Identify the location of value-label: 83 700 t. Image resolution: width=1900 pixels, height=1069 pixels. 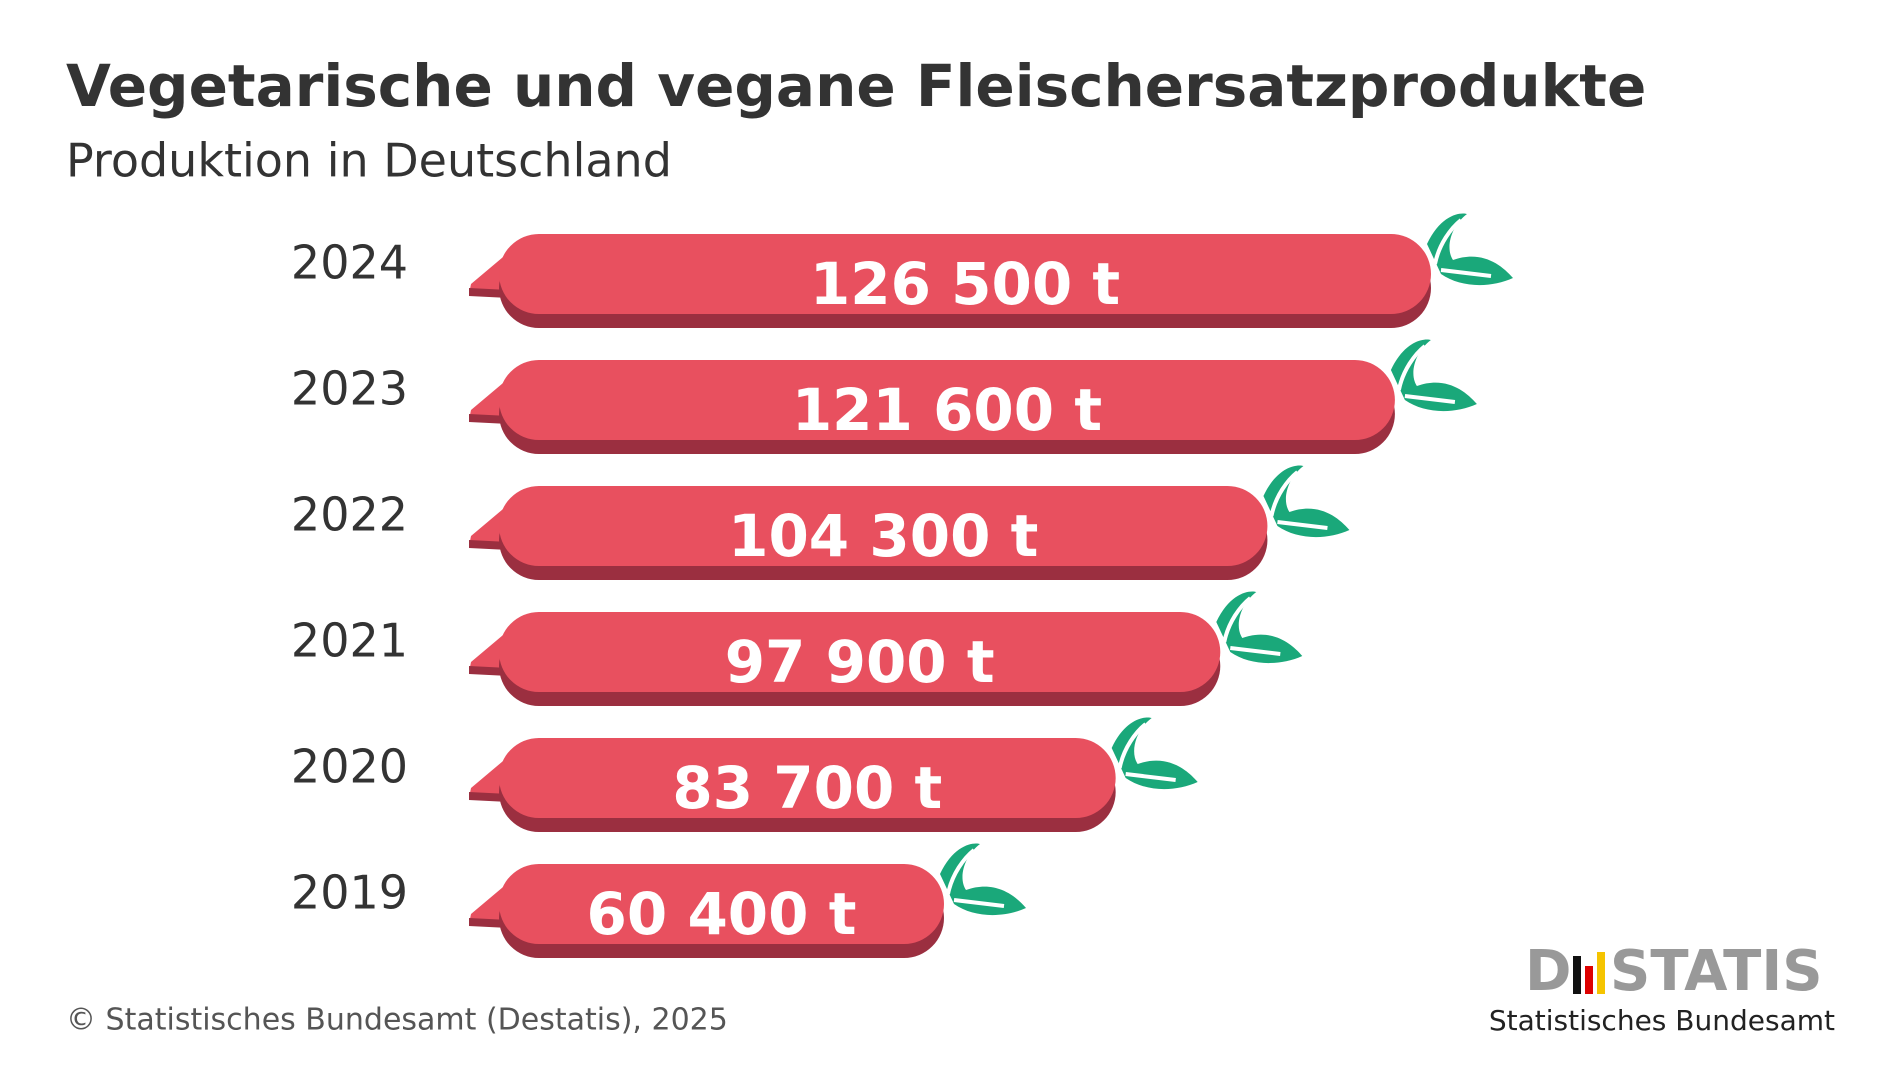
(807, 788).